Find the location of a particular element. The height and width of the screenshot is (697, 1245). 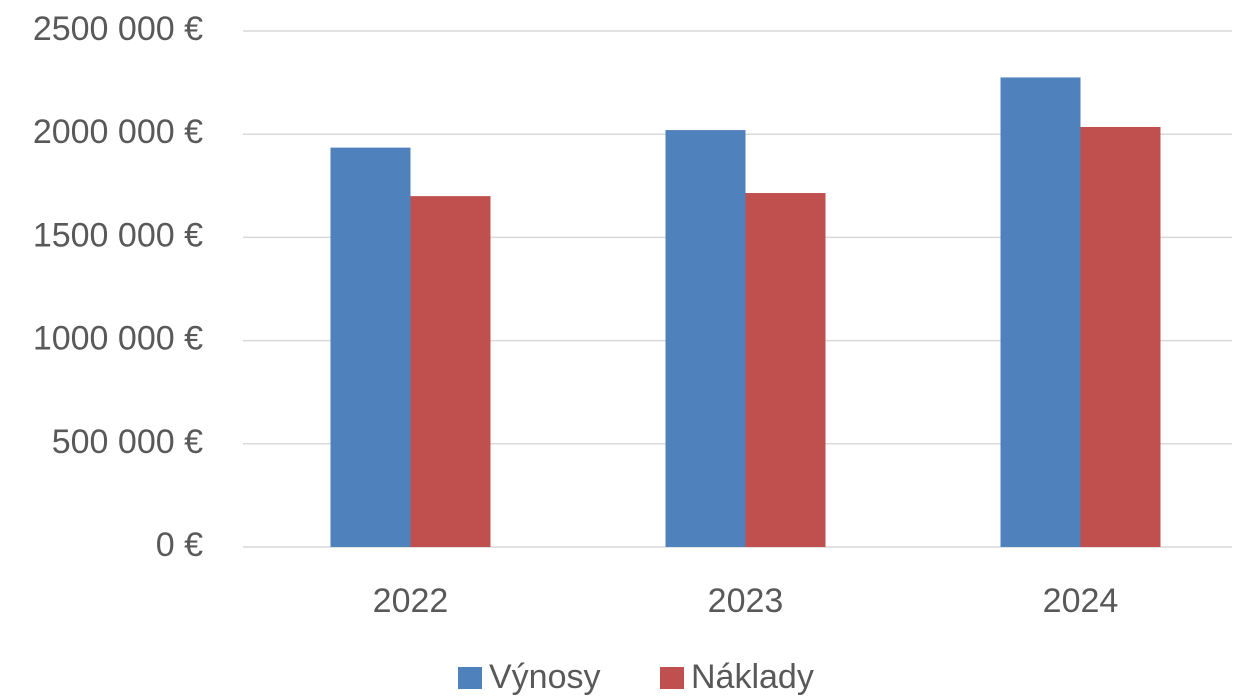

y-tick-label: 1000 000 € is located at coordinates (118, 339).